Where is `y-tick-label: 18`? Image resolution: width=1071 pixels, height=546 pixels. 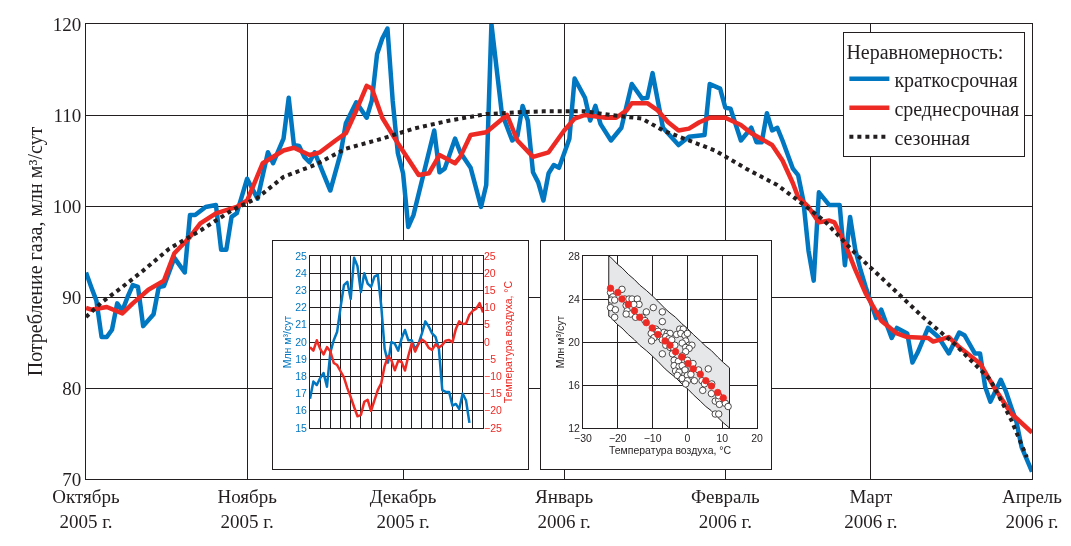
y-tick-label: 18 is located at coordinates (301, 376).